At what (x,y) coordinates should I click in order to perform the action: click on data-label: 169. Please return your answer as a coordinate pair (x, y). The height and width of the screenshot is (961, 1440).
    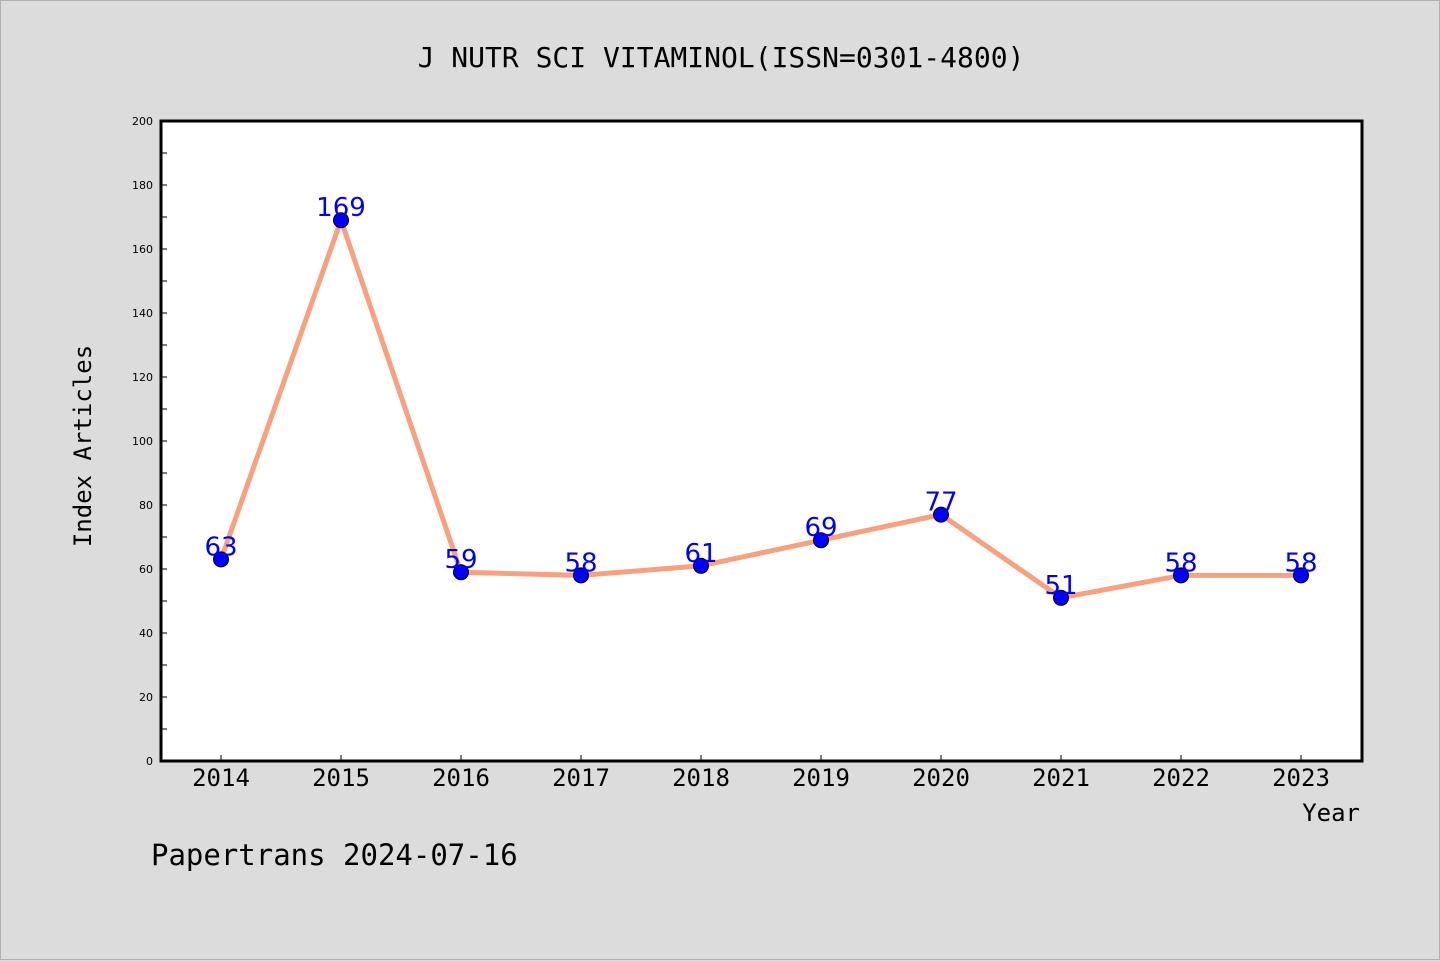
    Looking at the image, I should click on (341, 208).